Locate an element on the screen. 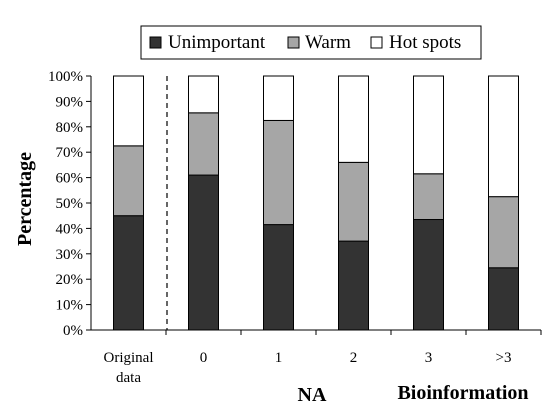 Image resolution: width=547 pixels, height=414 pixels. y-tick-label: 20% is located at coordinates (70, 280).